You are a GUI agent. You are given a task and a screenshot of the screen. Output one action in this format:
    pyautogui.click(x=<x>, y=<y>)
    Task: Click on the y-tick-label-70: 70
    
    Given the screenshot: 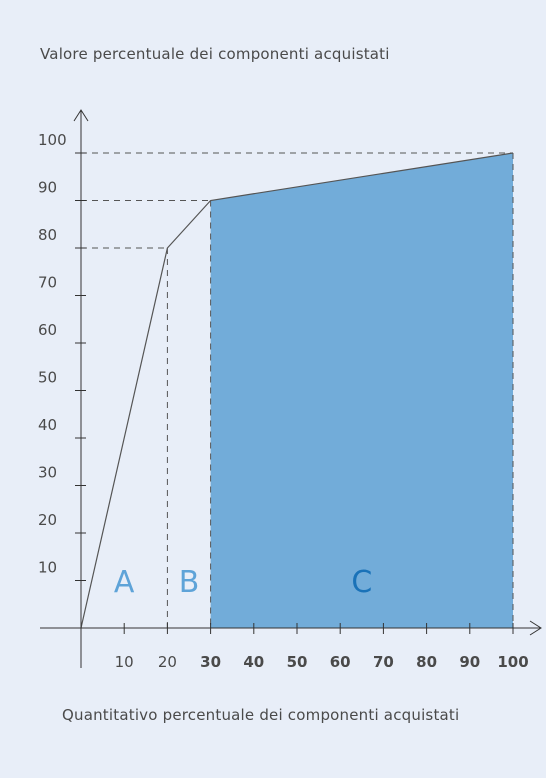 What is the action you would take?
    pyautogui.click(x=47, y=283)
    